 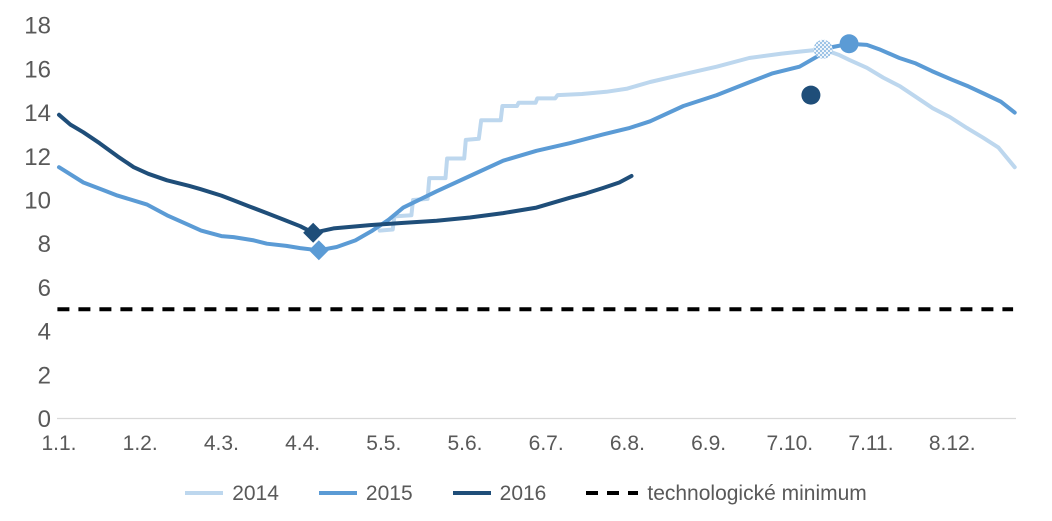 What do you see at coordinates (389, 493) in the screenshot?
I see `legend-label: 2015` at bounding box center [389, 493].